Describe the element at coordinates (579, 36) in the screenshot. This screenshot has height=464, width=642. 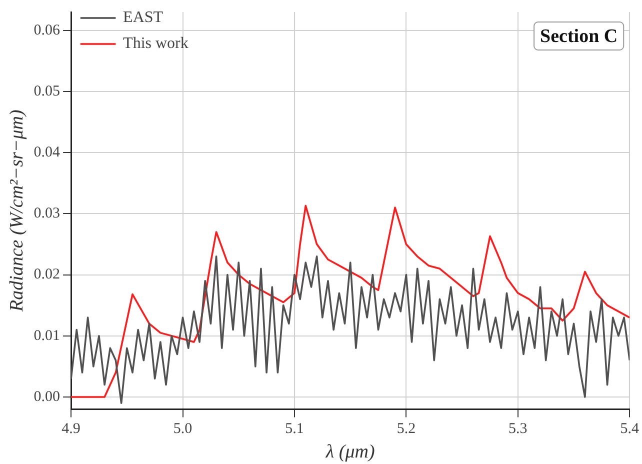
I see `annotation: Section C` at that location.